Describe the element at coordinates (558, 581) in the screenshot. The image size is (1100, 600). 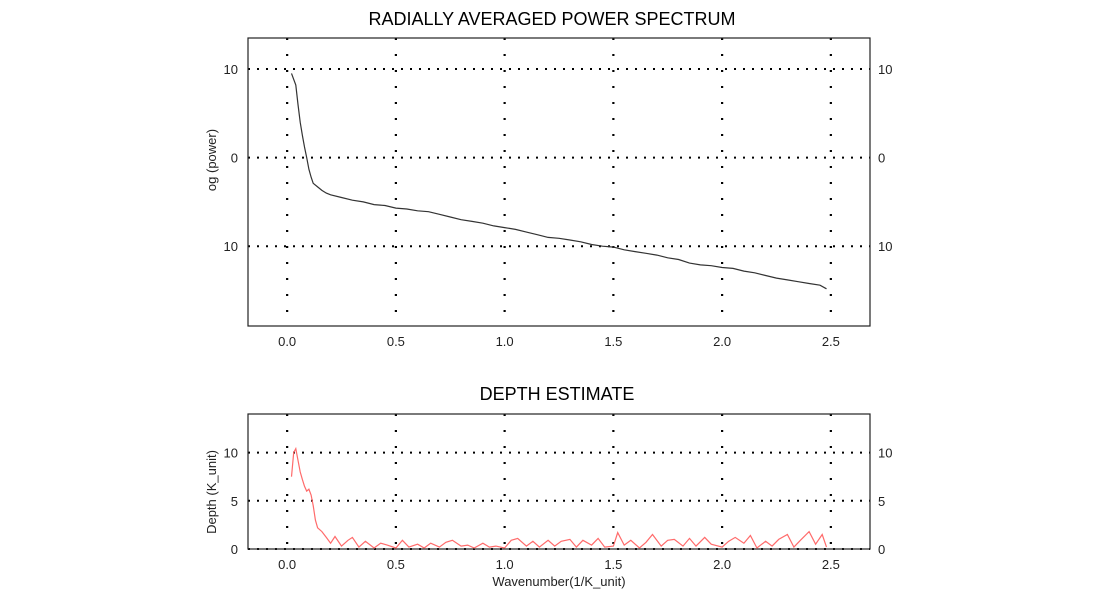
I see `depth-estimate-xlabel: Wavenumber(1/K_unit)` at that location.